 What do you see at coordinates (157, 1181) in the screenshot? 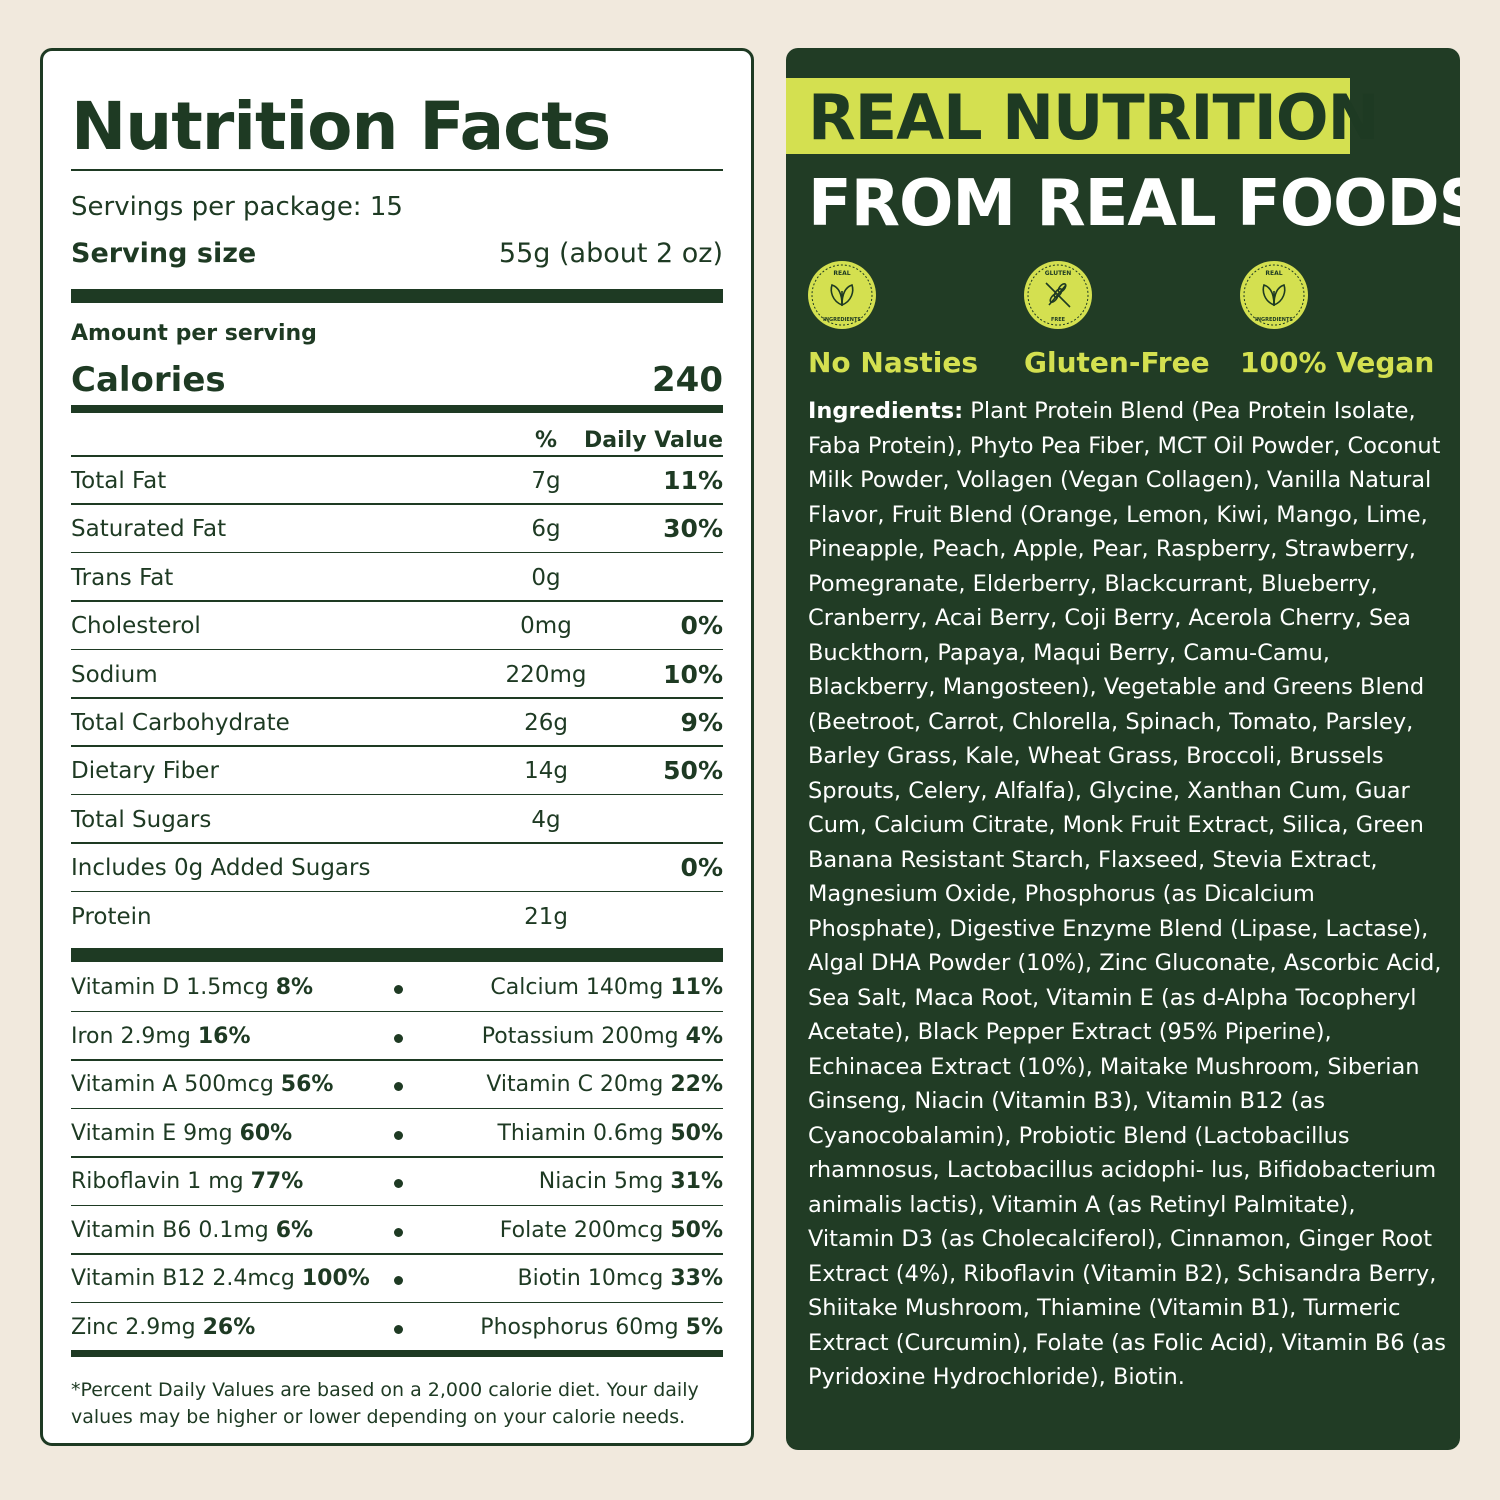
I see `vitamin-left-name: Riboflavin 1 mg` at bounding box center [157, 1181].